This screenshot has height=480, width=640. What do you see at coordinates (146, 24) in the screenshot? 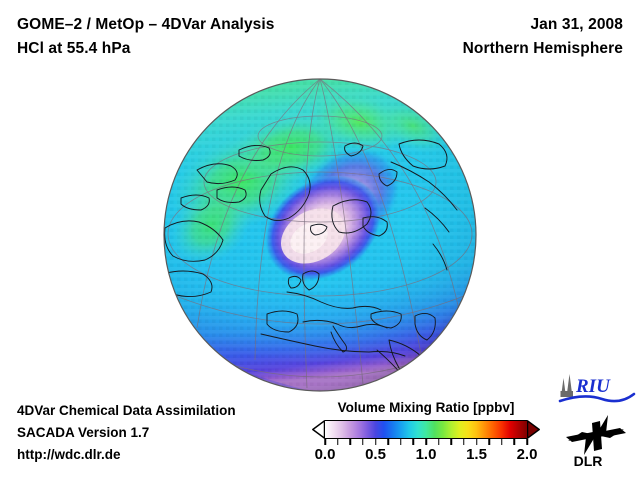
I see `page-title: GOME–2 / MetOp – 4DVar Analysis` at bounding box center [146, 24].